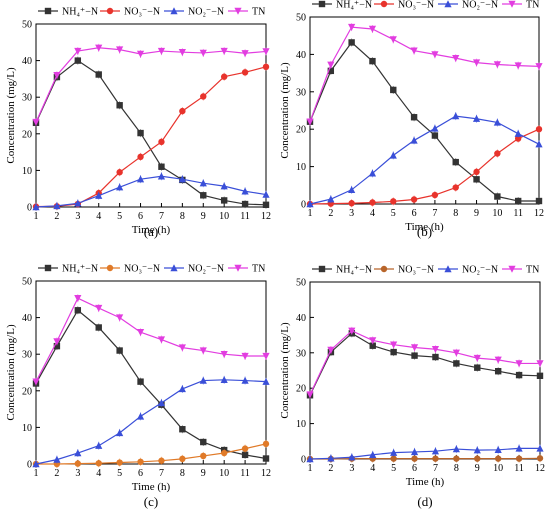 The width and height of the screenshot is (550, 518). I want to click on panel-label: (d), so click(424, 501).